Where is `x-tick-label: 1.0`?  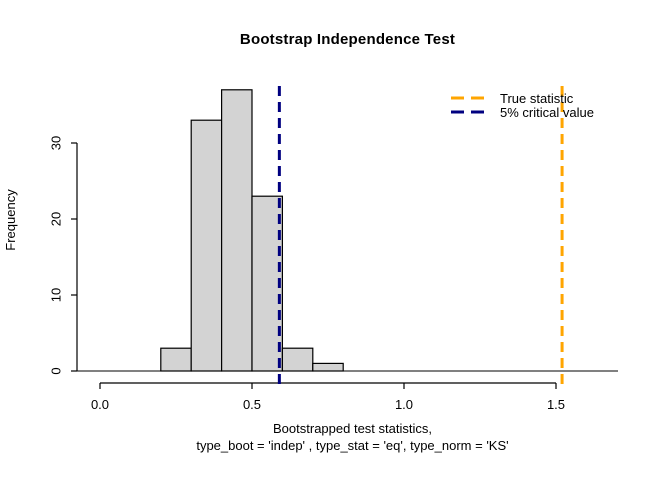 x-tick-label: 1.0 is located at coordinates (404, 404).